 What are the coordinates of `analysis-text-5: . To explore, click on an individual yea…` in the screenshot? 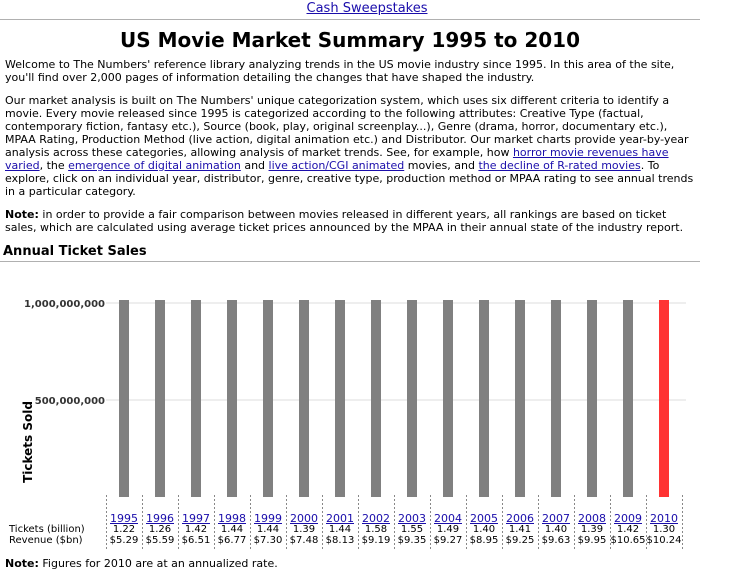 It's located at (349, 178).